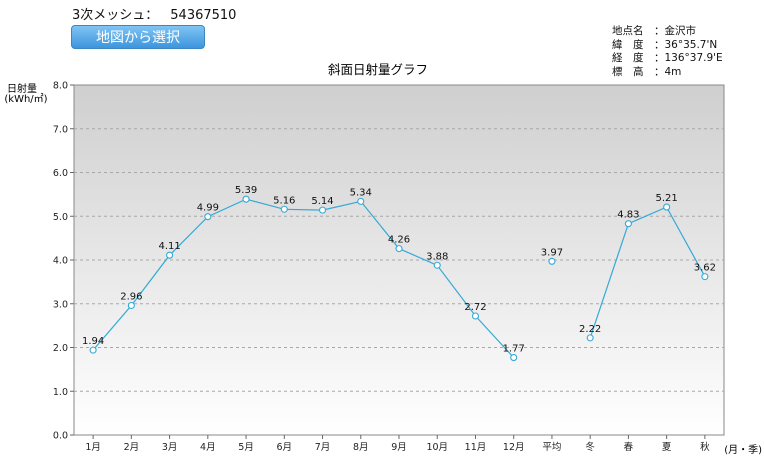 The height and width of the screenshot is (457, 764). Describe the element at coordinates (322, 201) in the screenshot. I see `data-label: 5.14` at that location.